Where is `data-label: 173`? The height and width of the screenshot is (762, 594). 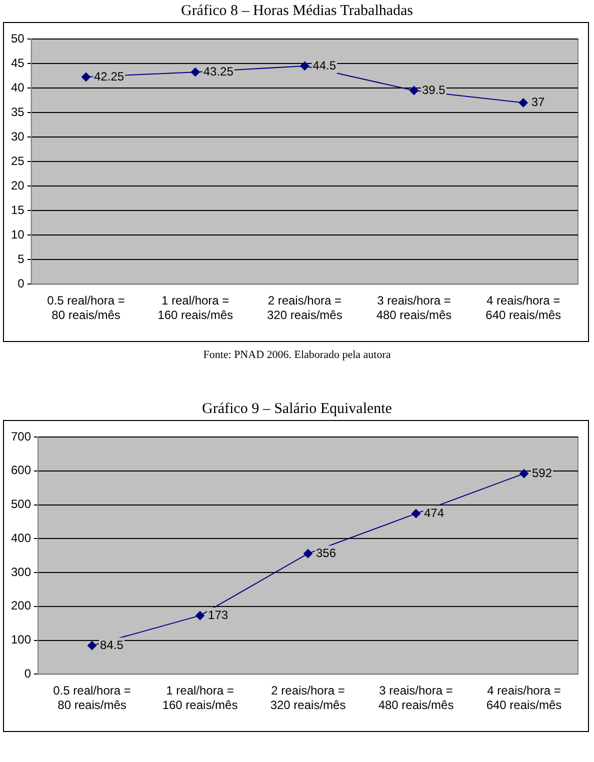
data-label: 173 is located at coordinates (218, 615).